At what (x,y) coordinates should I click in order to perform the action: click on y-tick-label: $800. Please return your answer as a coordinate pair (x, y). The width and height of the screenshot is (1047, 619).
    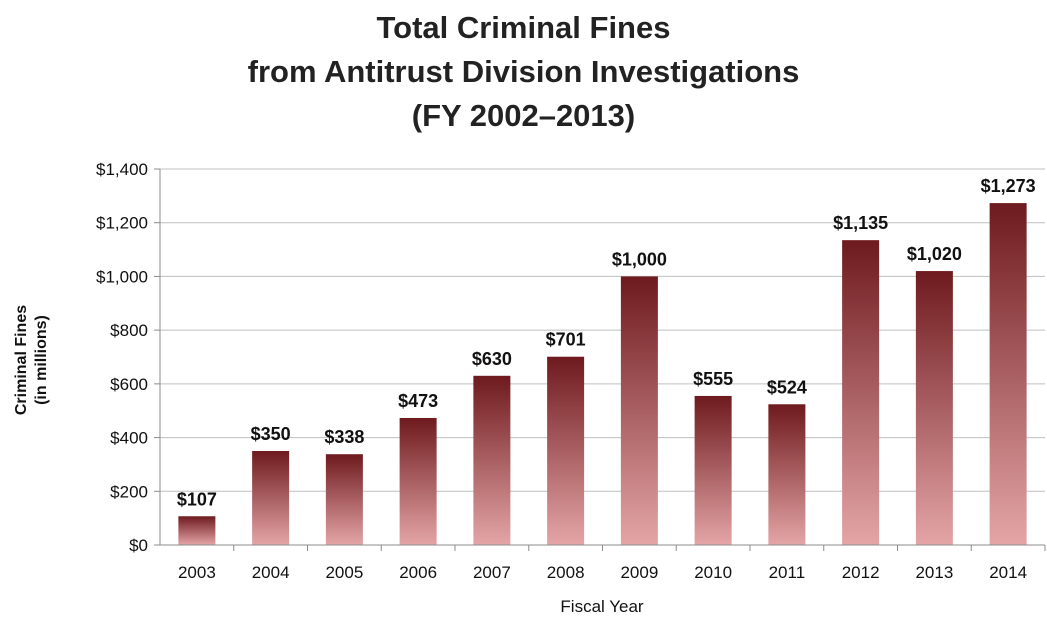
    Looking at the image, I should click on (129, 330).